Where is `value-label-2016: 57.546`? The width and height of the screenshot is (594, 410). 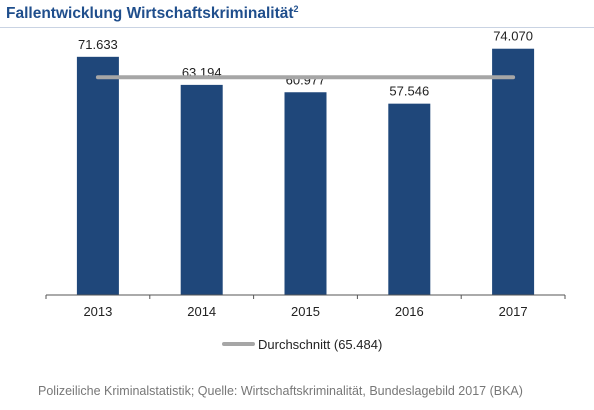 value-label-2016: 57.546 is located at coordinates (409, 91).